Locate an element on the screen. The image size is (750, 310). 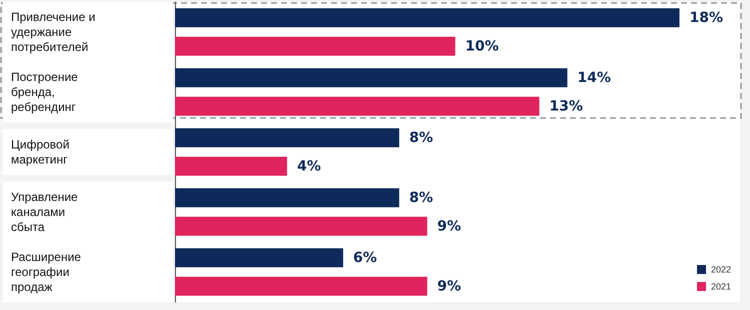
data-label: 10% is located at coordinates (482, 46).